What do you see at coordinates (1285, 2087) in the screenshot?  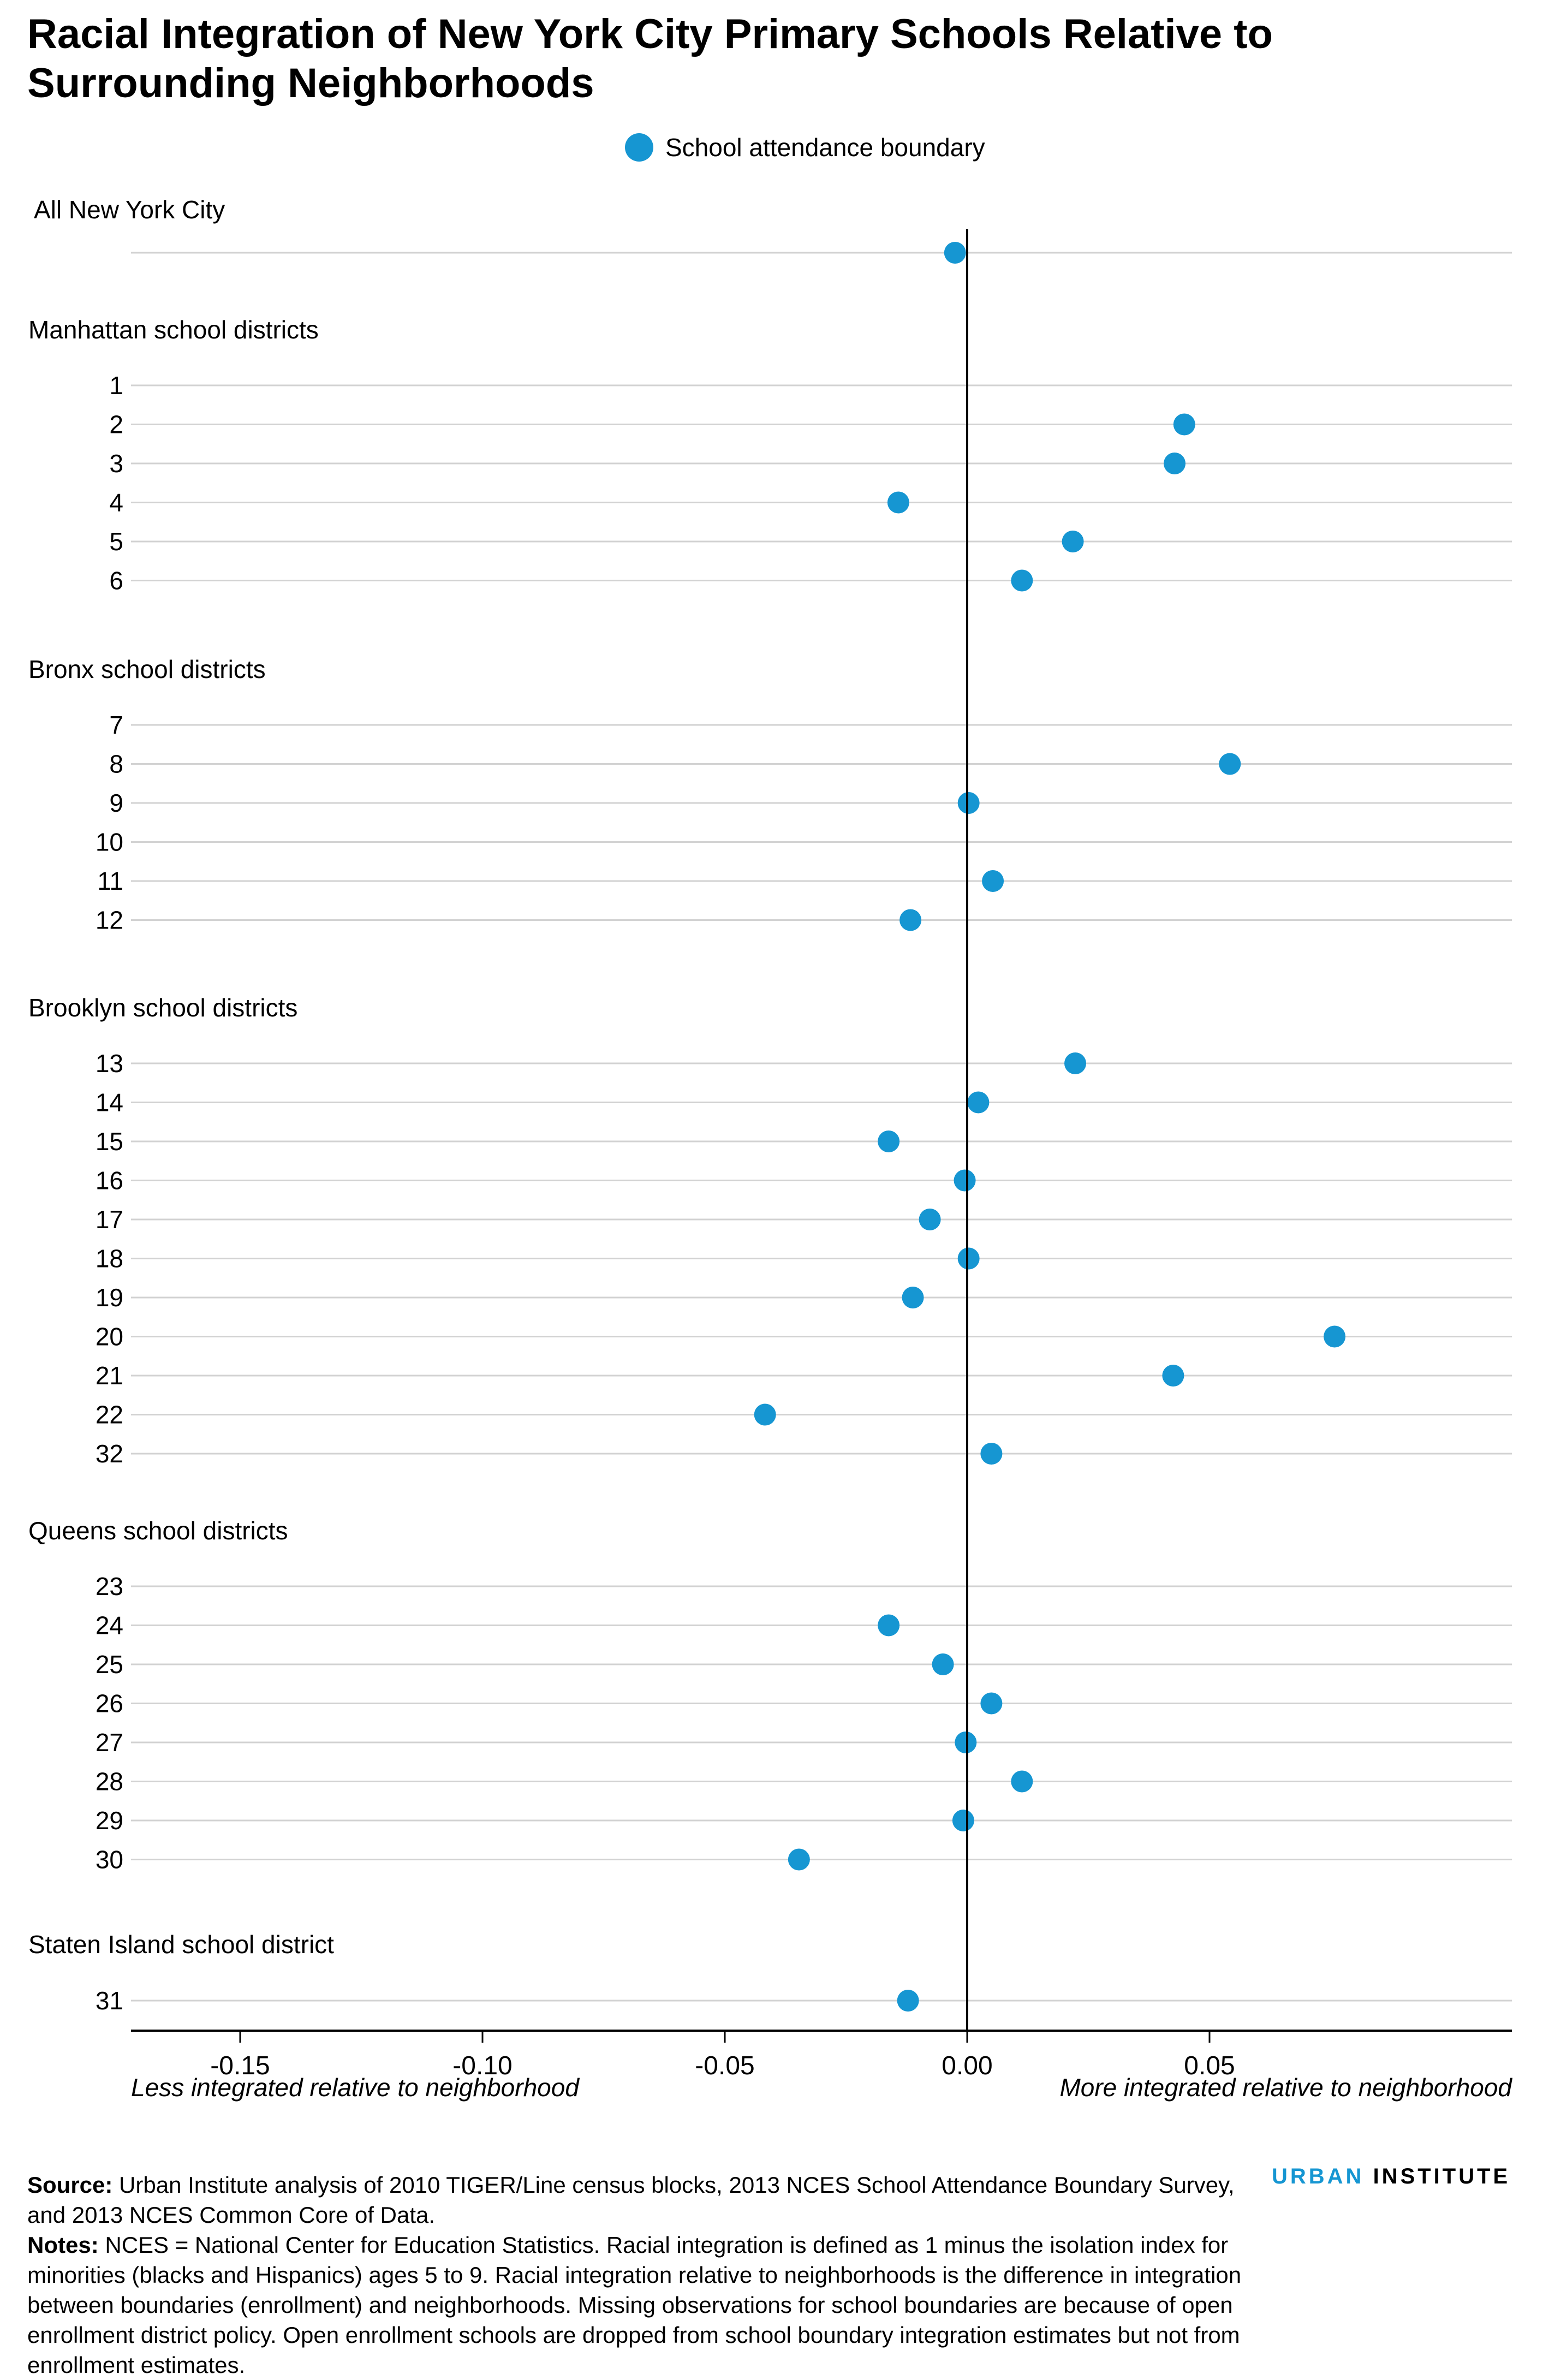 I see `right-annotation: More integrated relative to neighborhood` at bounding box center [1285, 2087].